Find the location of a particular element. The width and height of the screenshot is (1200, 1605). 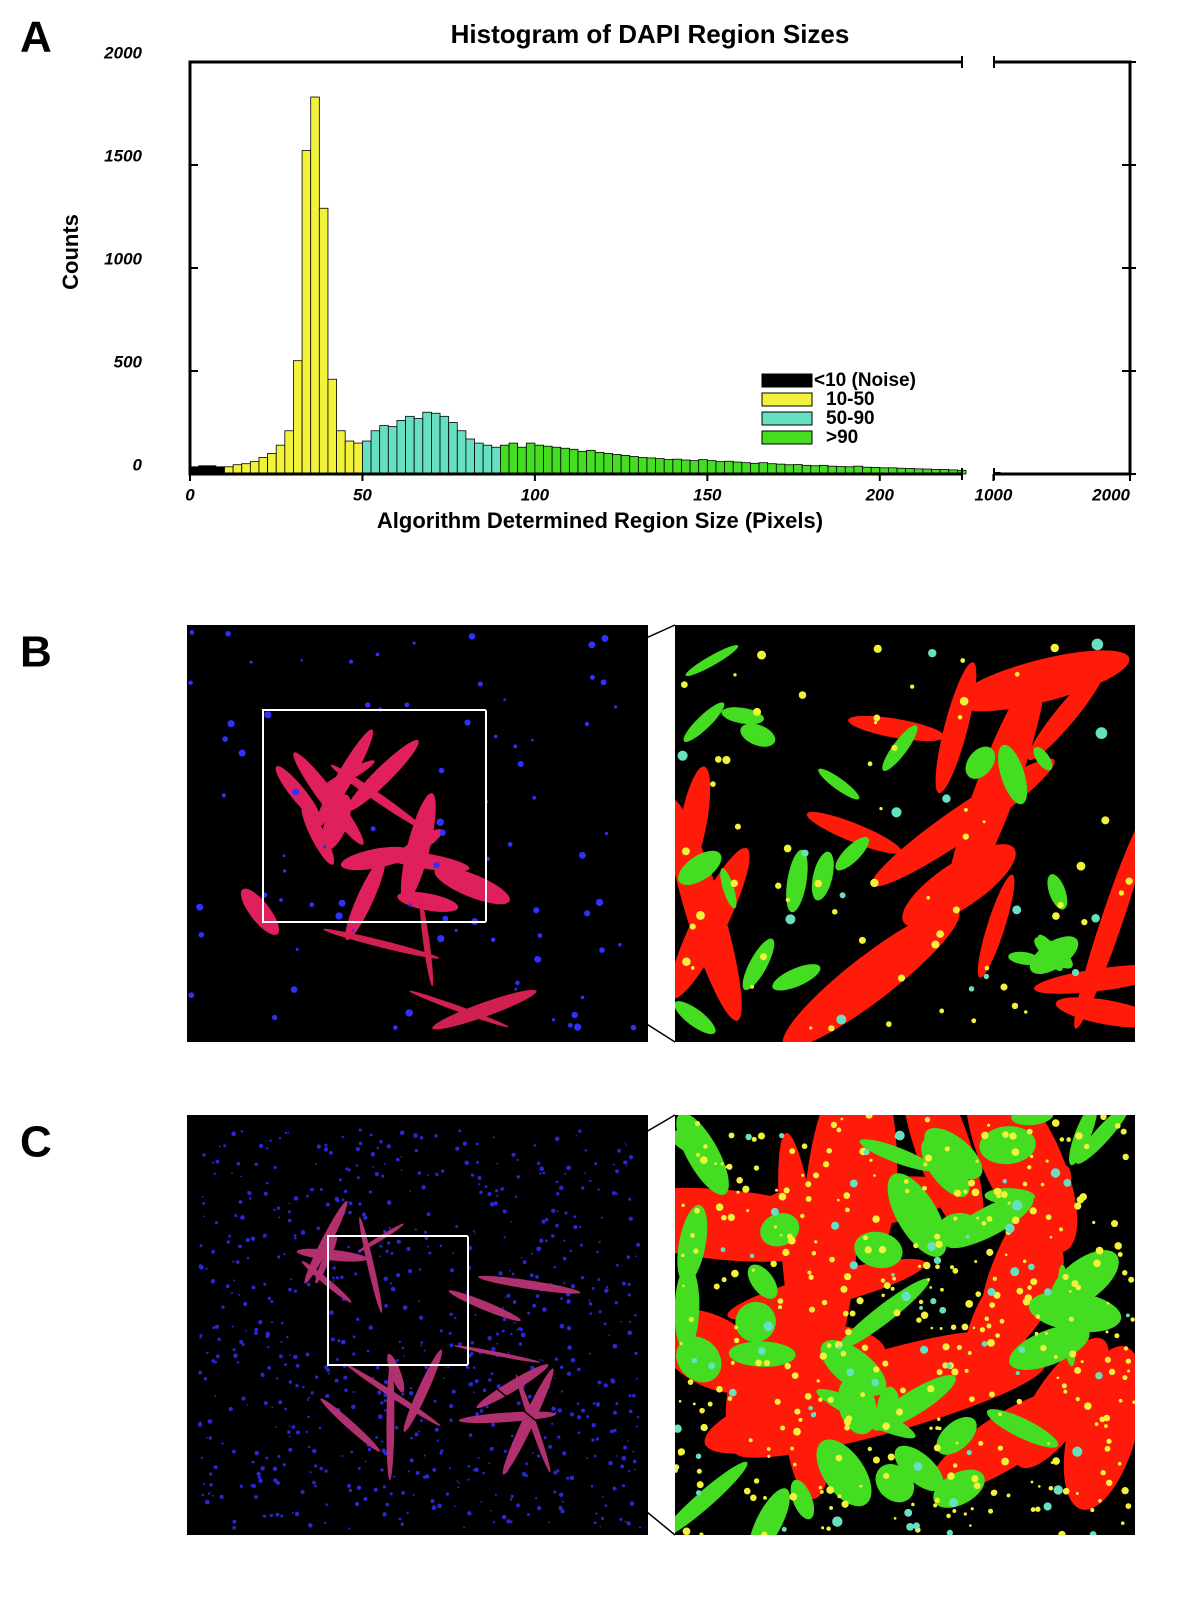

legend-label: >90 is located at coordinates (842, 437).